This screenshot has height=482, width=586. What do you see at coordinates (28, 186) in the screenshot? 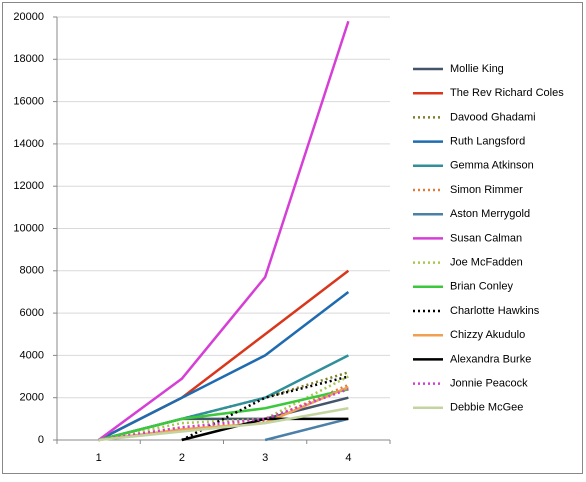
I see `y-tick-label: 12000` at bounding box center [28, 186].